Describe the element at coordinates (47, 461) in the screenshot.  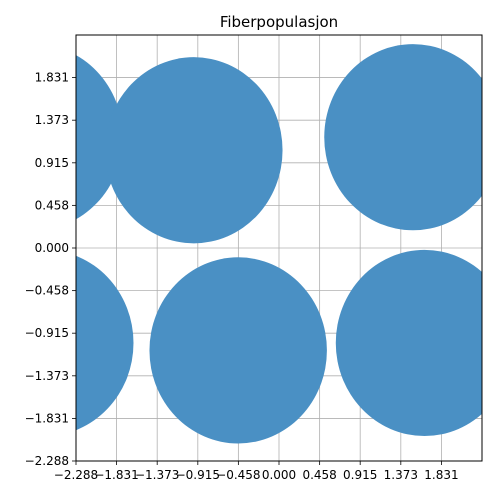
I see `y-tick-label: −2.288` at that location.